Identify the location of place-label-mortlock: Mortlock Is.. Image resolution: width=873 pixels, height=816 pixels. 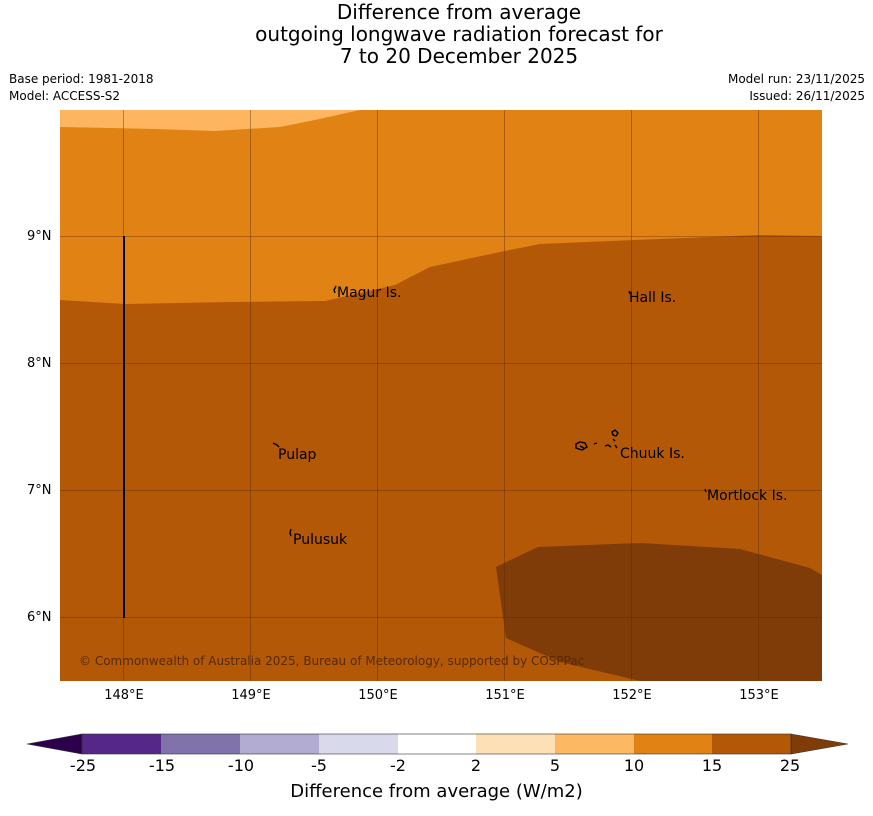
(747, 496).